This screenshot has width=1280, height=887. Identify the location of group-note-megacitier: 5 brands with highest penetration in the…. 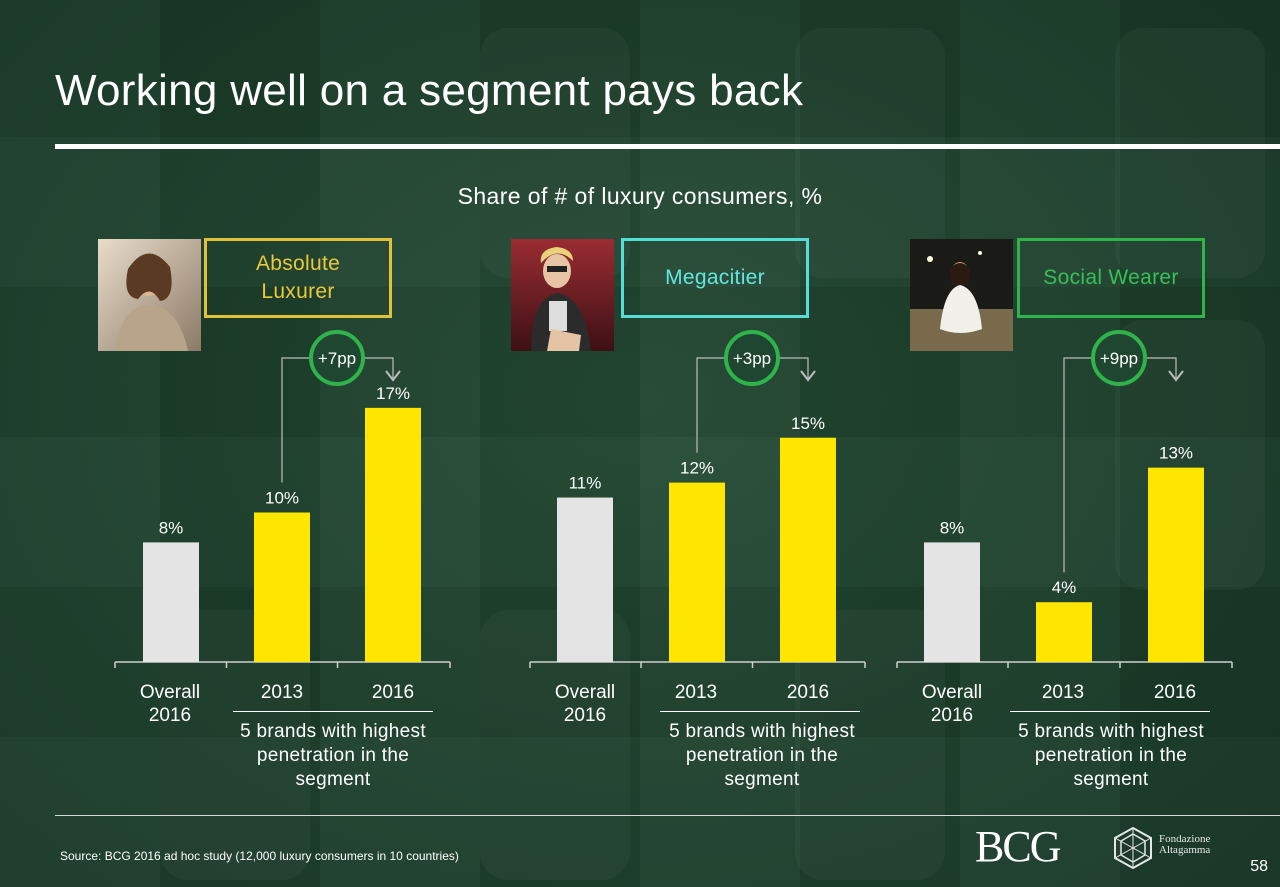
(762, 755).